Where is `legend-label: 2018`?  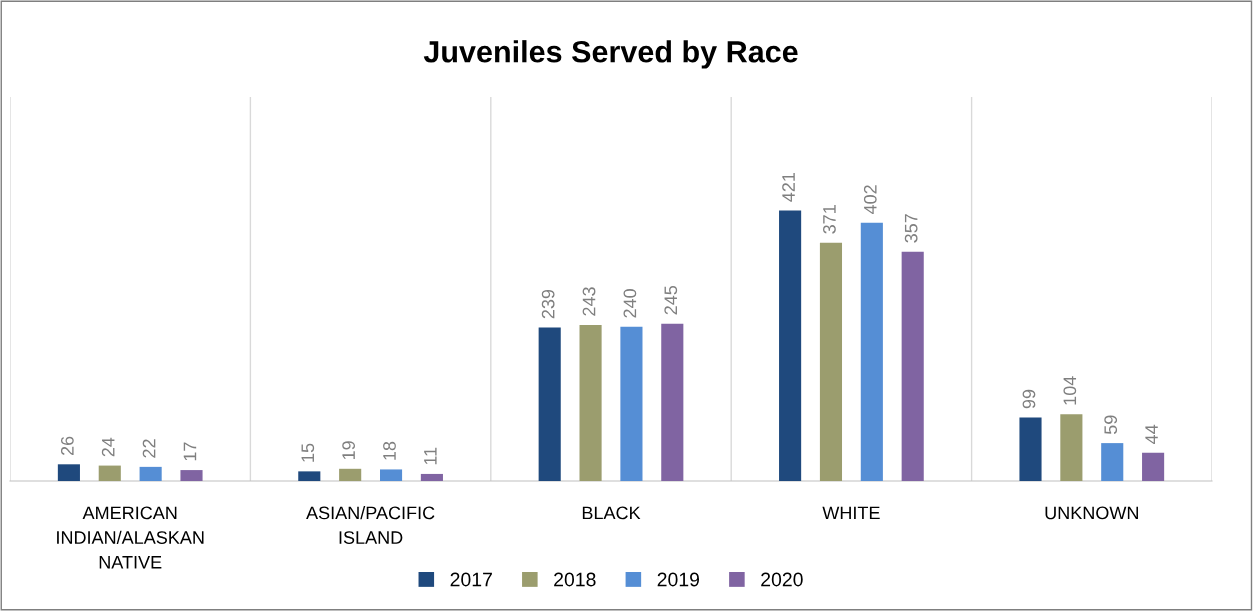
legend-label: 2018 is located at coordinates (575, 579).